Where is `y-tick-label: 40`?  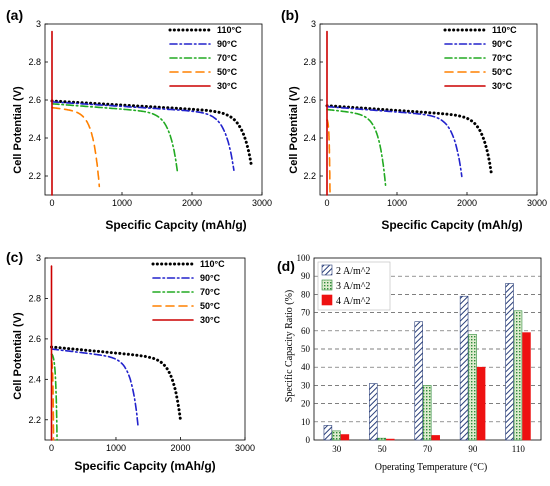
y-tick-label: 40 is located at coordinates (306, 367).